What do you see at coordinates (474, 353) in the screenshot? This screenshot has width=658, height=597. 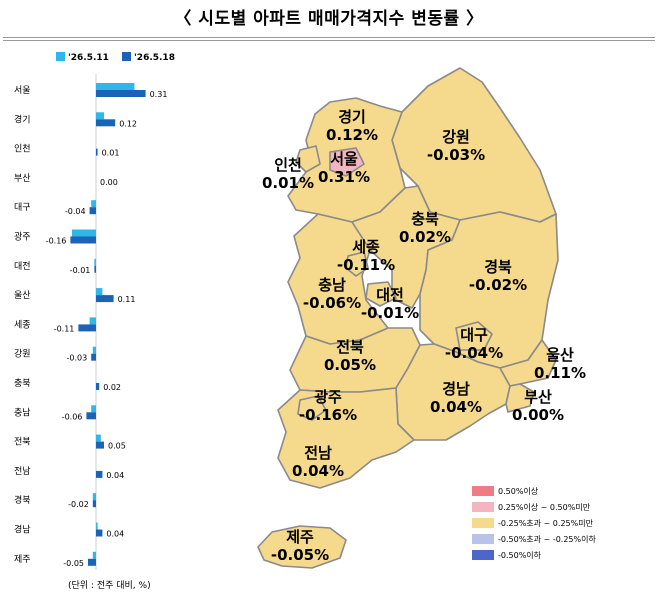 I see `region-value-daegu: -0.04%` at bounding box center [474, 353].